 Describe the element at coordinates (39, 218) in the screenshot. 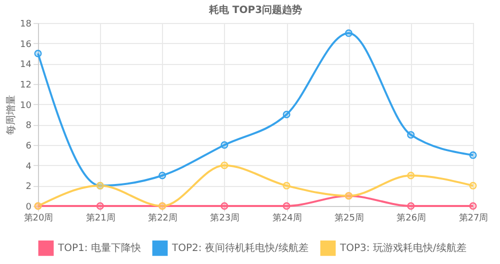

I see `x-tick-label: 第20周` at that location.